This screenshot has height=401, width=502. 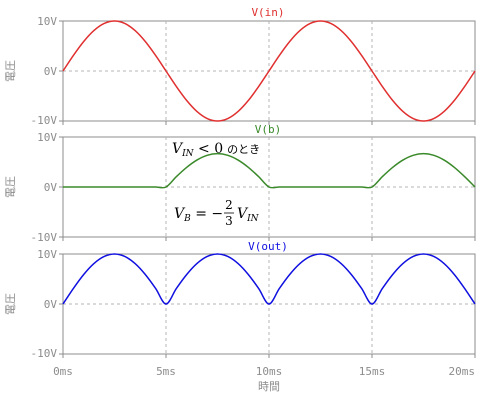 What do you see at coordinates (269, 371) in the screenshot?
I see `x-tick-2: 10ms` at bounding box center [269, 371].